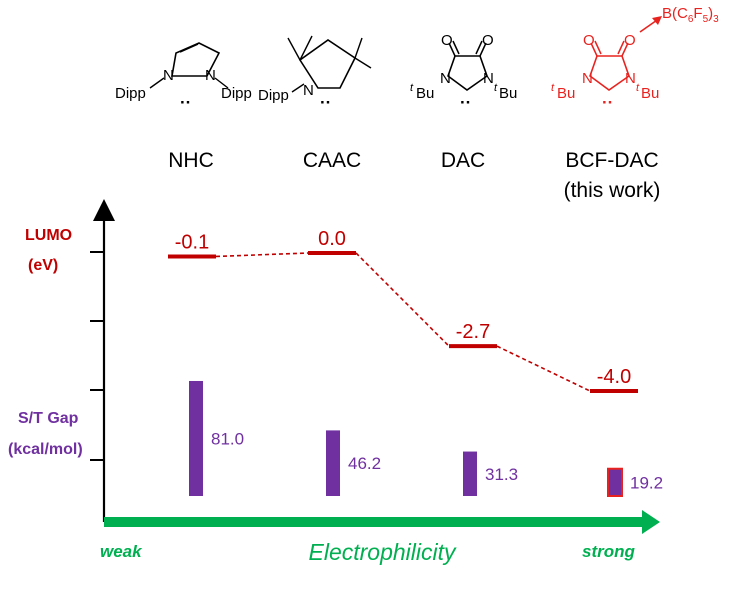 The height and width of the screenshot is (591, 729). Describe the element at coordinates (635, 58) in the screenshot. I see `bcf-dac-structure: O O B(C6F5)3 t Bu N N t Bu ··` at that location.